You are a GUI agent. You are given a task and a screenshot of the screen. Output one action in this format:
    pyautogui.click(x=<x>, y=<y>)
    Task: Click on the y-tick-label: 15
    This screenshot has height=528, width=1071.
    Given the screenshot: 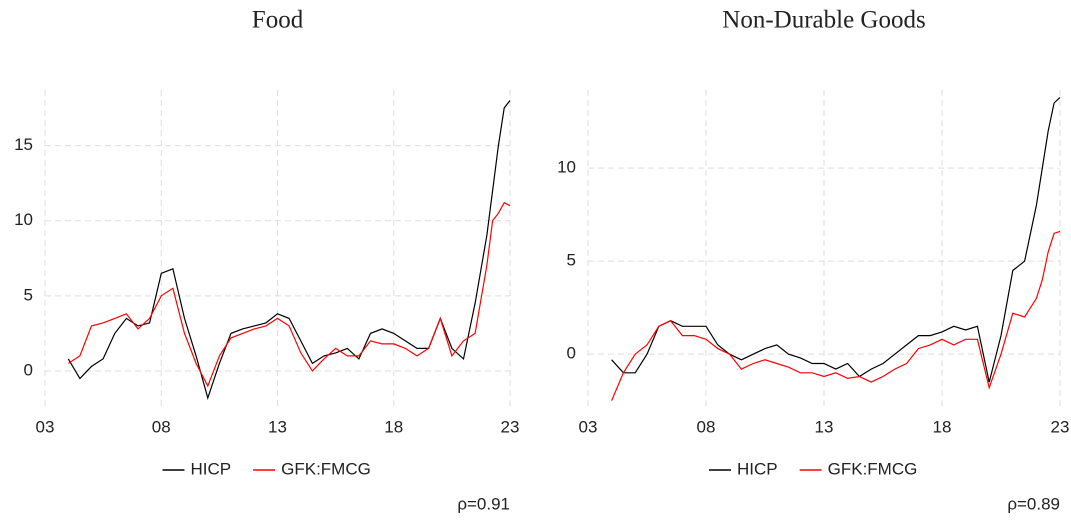 What is the action you would take?
    pyautogui.click(x=23, y=144)
    